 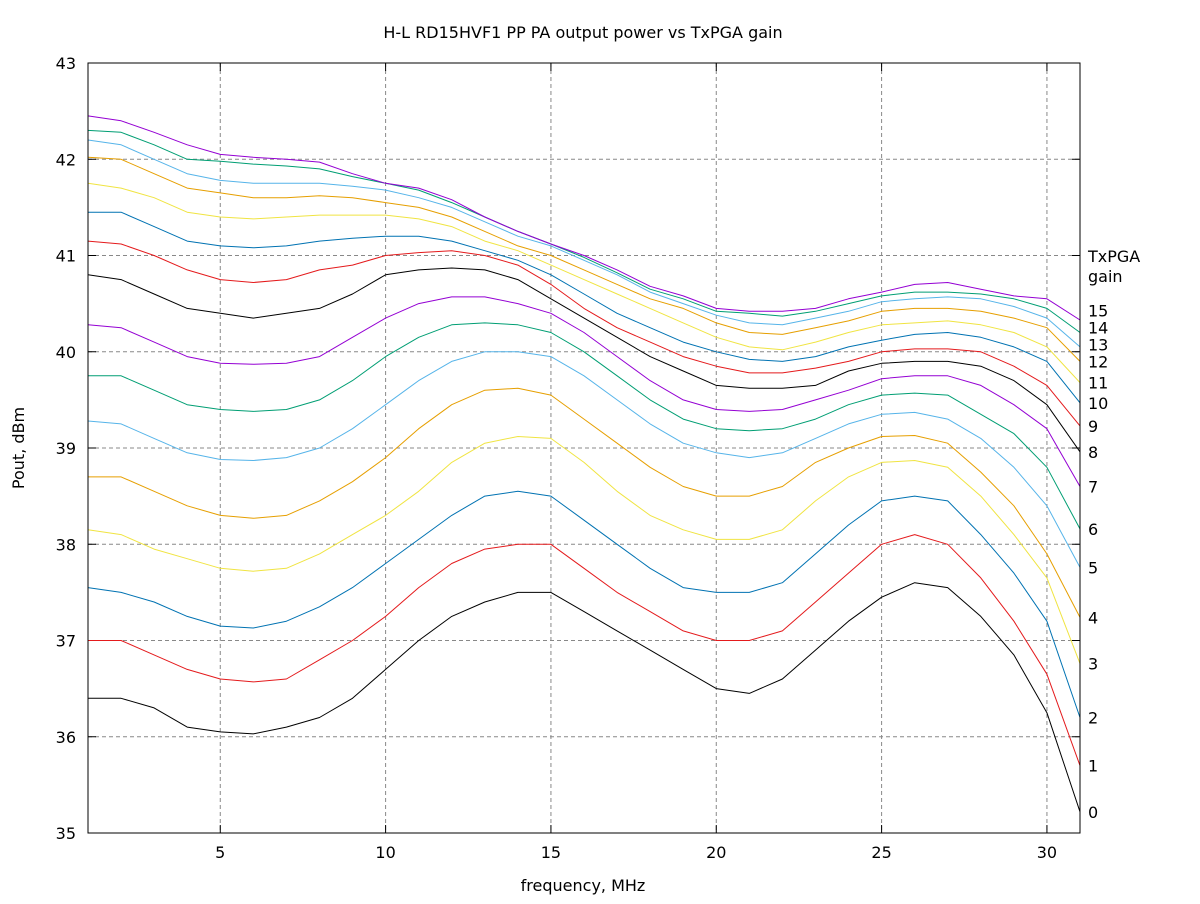 I want to click on series-label-gain-14: 14, so click(x=1098, y=327).